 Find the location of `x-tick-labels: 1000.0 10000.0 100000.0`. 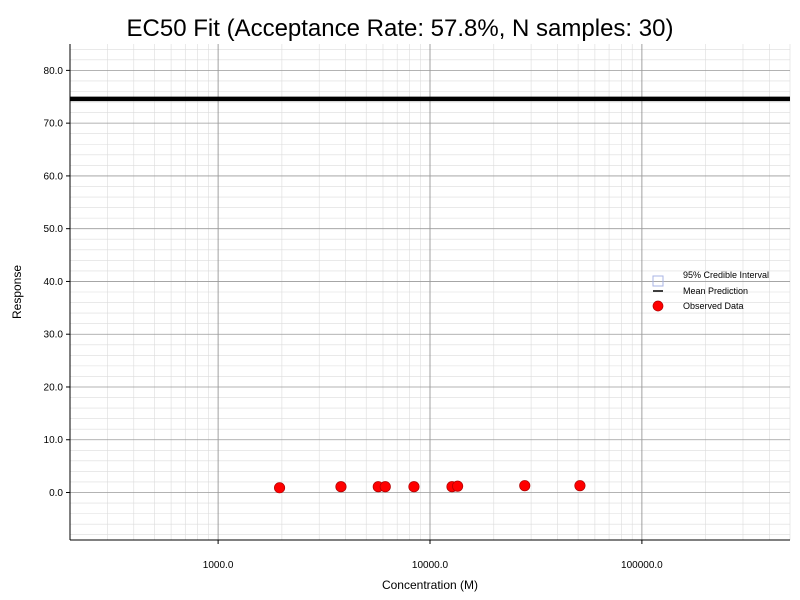

x-tick-labels: 1000.0 10000.0 100000.0 is located at coordinates (433, 555).